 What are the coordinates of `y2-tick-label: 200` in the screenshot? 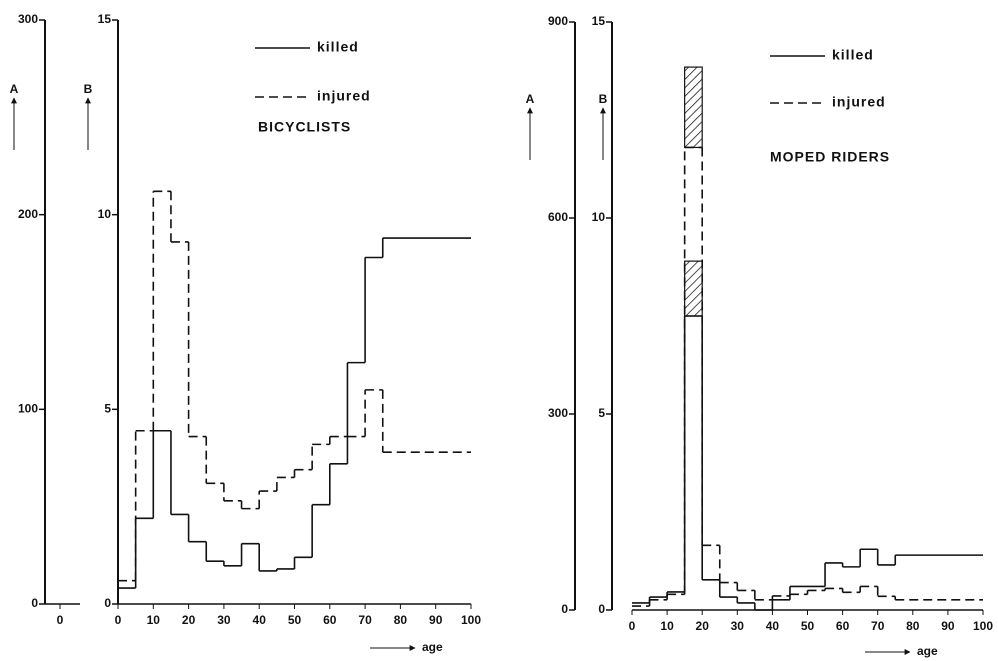 It's located at (28, 214).